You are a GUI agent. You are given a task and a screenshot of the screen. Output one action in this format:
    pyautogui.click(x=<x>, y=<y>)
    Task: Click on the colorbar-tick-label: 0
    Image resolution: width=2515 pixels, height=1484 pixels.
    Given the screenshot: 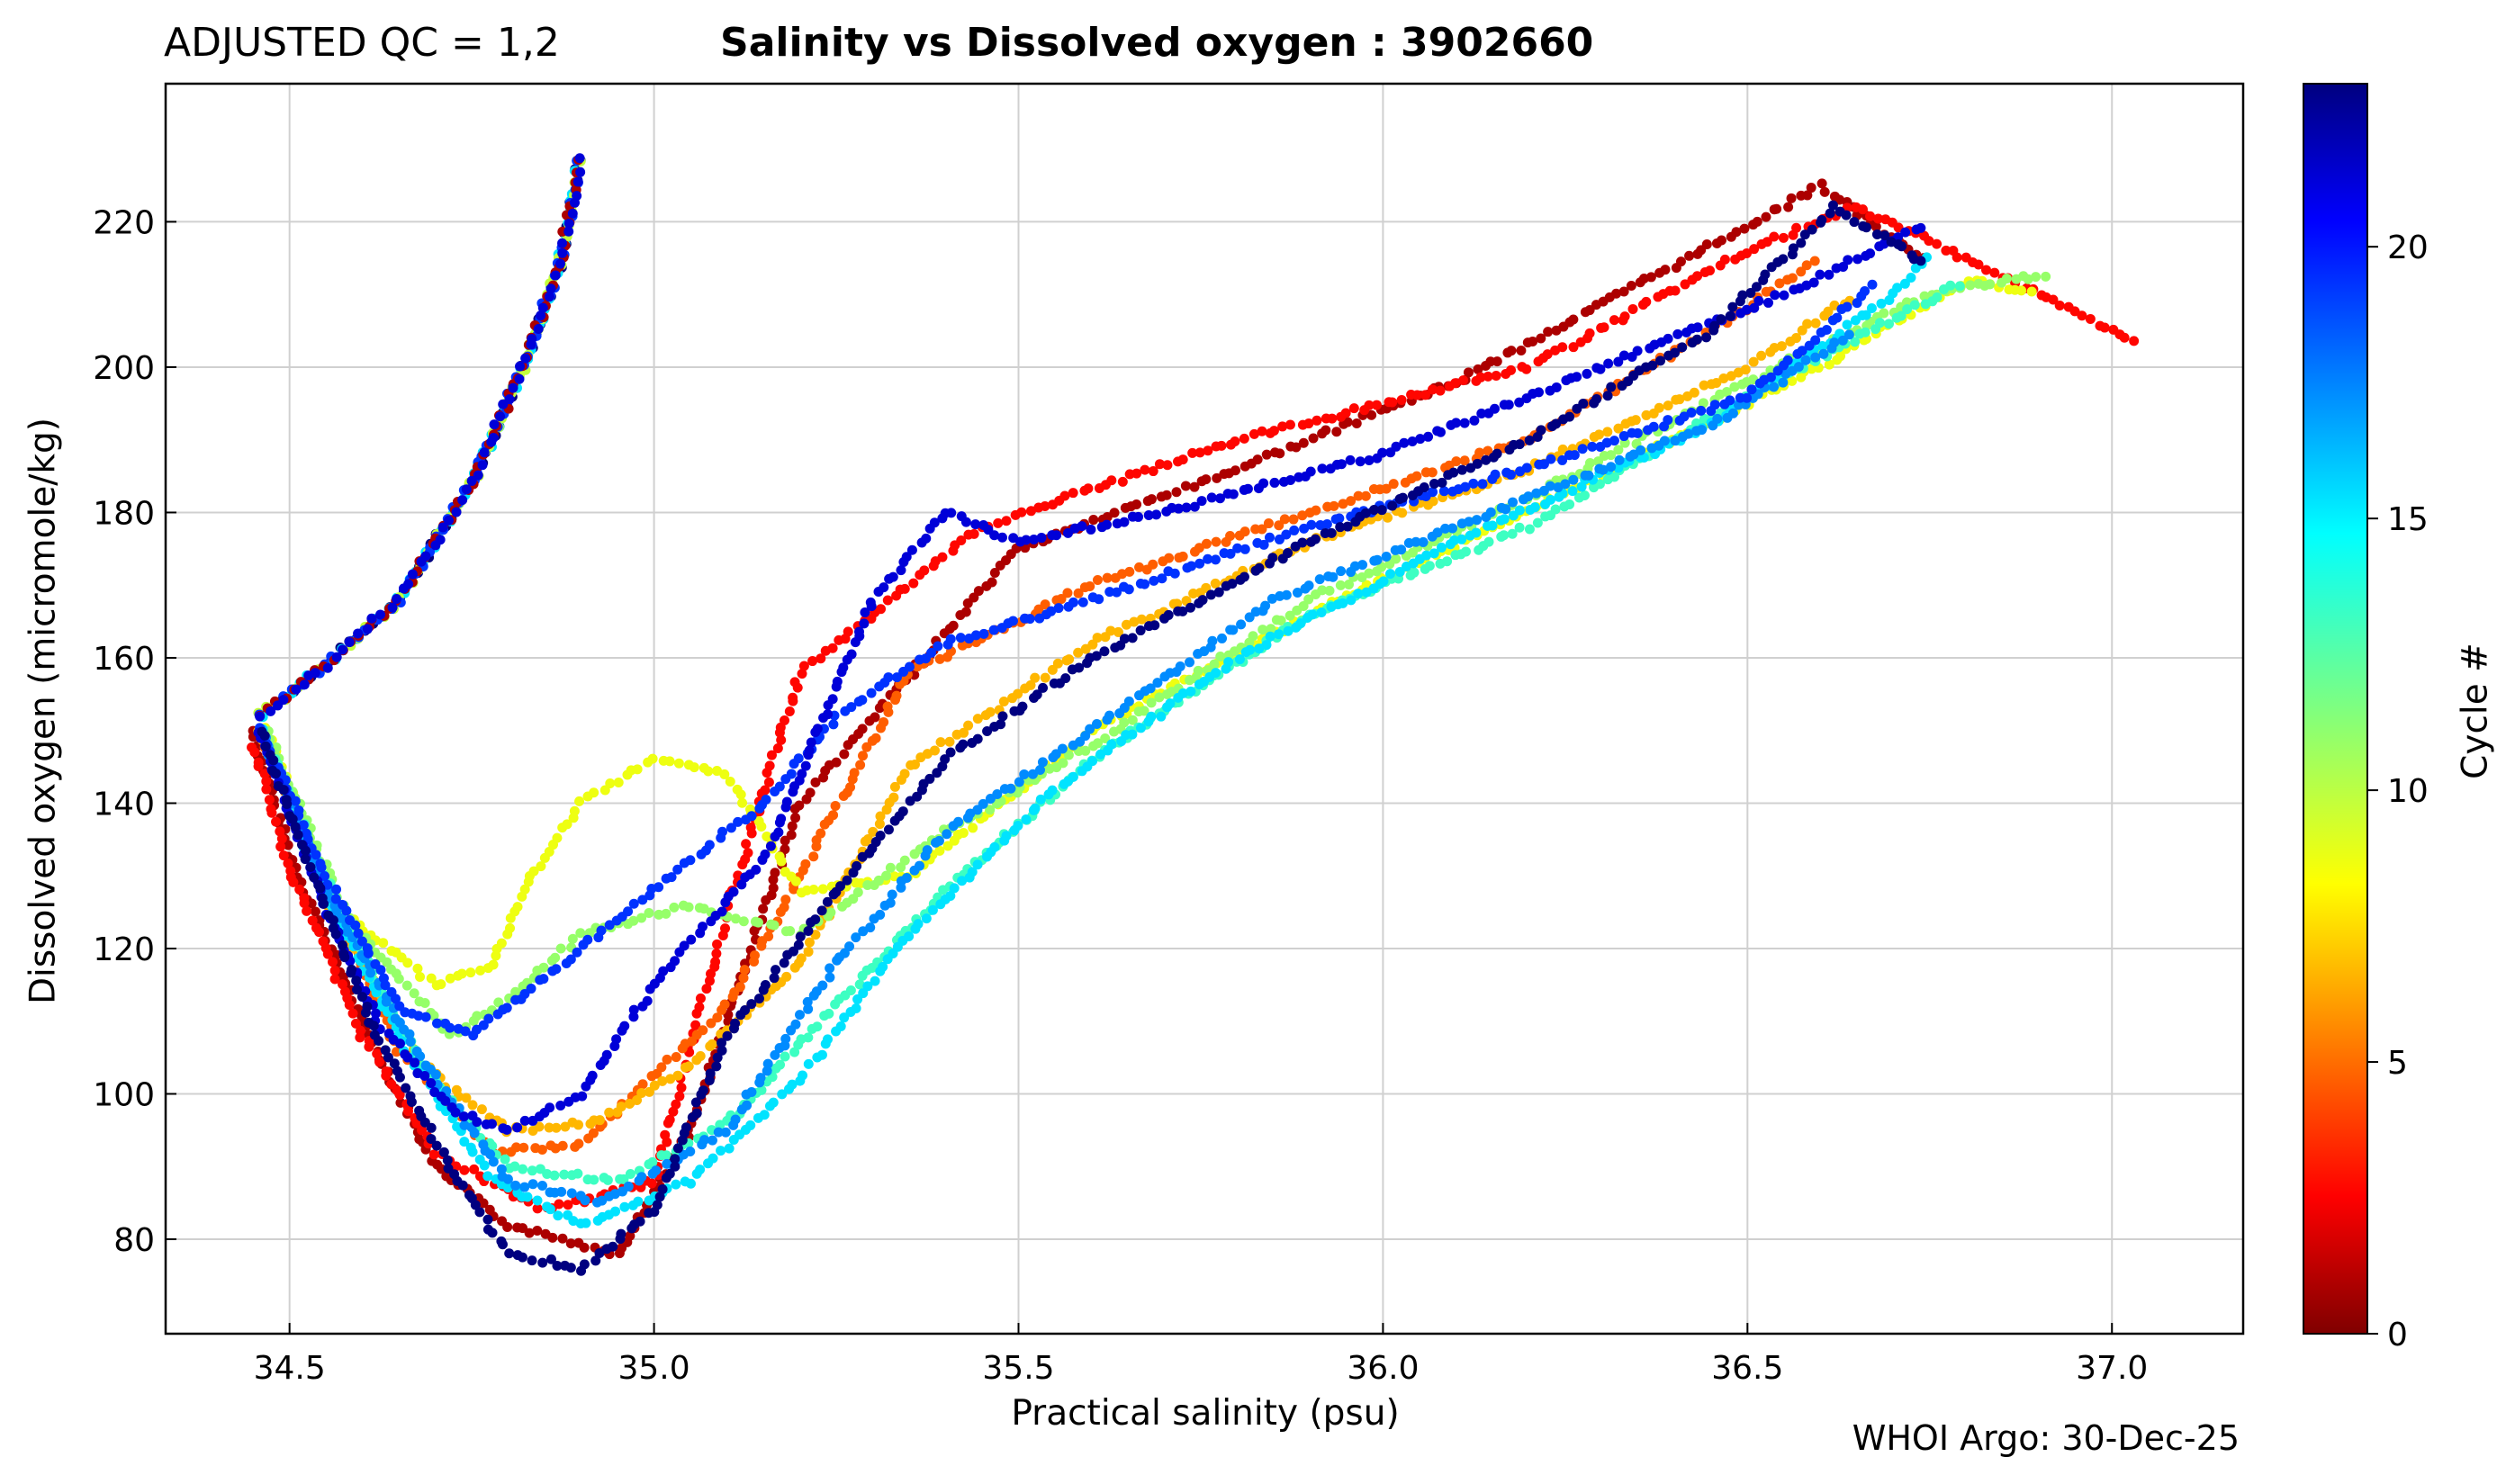 What is the action you would take?
    pyautogui.click(x=2397, y=1336)
    